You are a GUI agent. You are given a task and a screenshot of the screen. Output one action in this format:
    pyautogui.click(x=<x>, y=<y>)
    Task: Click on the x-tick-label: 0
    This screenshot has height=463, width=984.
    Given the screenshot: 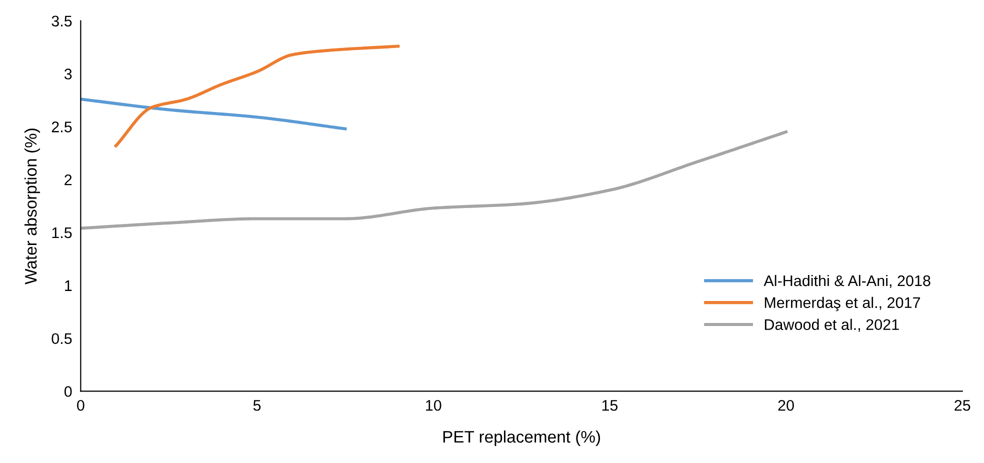 What is the action you would take?
    pyautogui.click(x=80, y=405)
    